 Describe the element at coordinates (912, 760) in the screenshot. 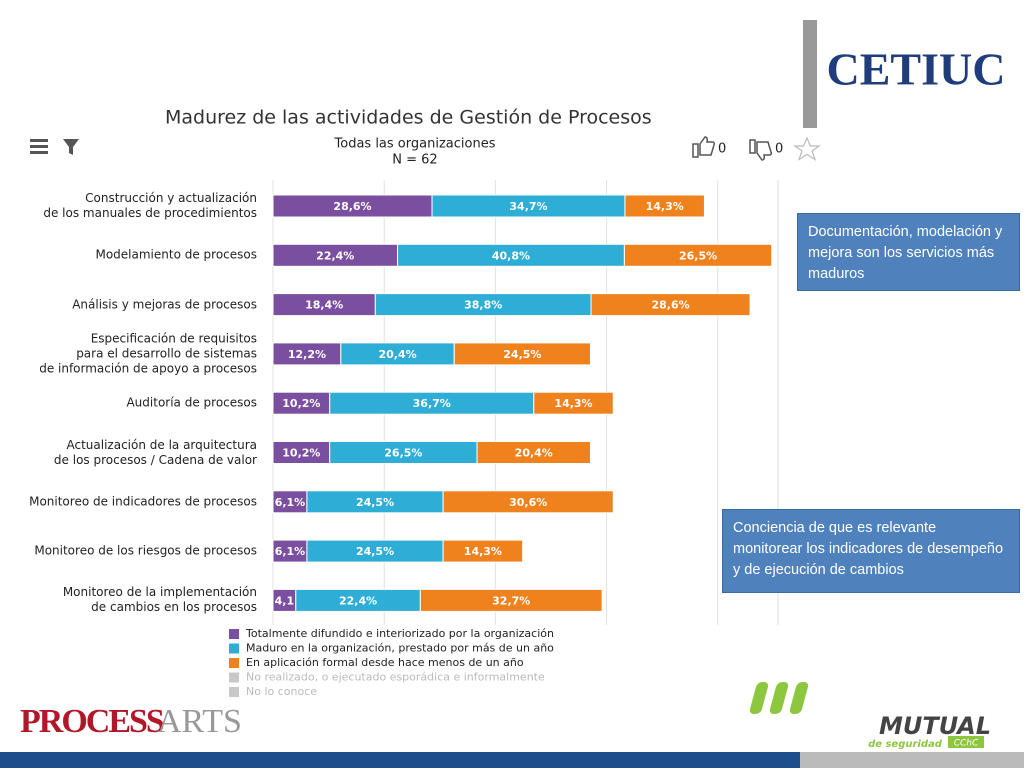

I see `footer-bar-gray` at that location.